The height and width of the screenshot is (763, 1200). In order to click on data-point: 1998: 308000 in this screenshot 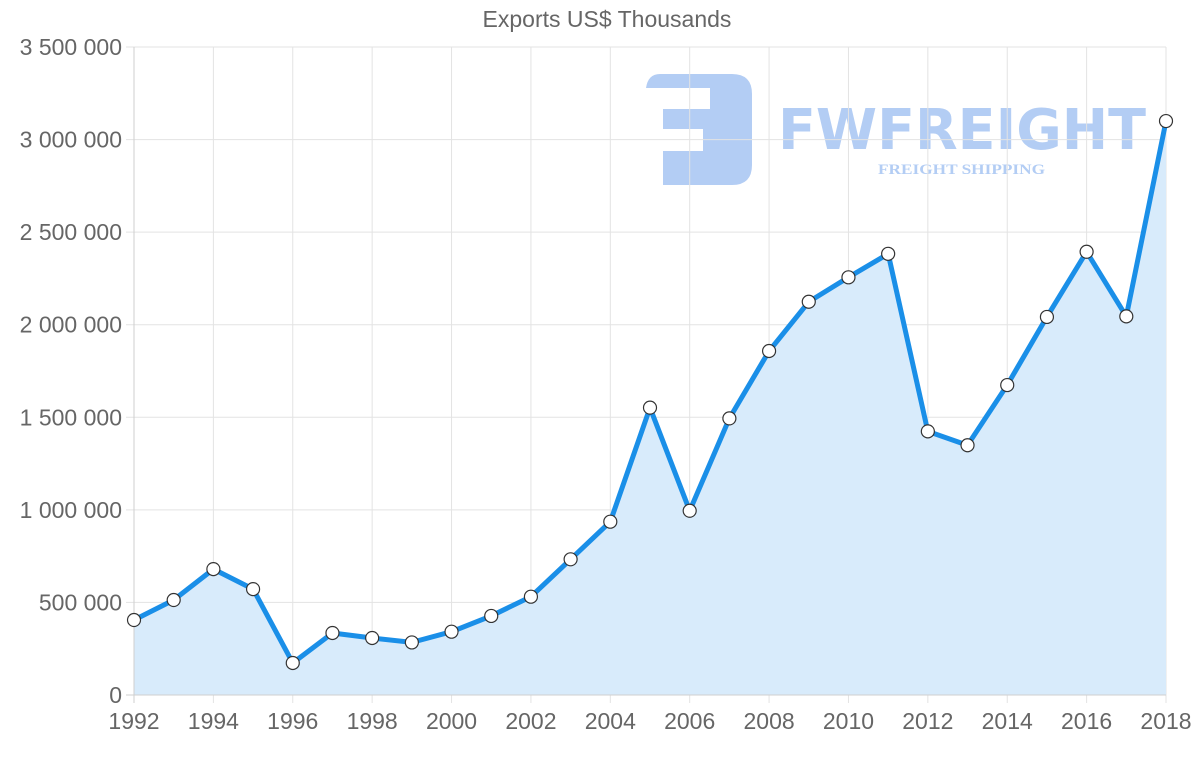, I will do `click(372, 638)`.